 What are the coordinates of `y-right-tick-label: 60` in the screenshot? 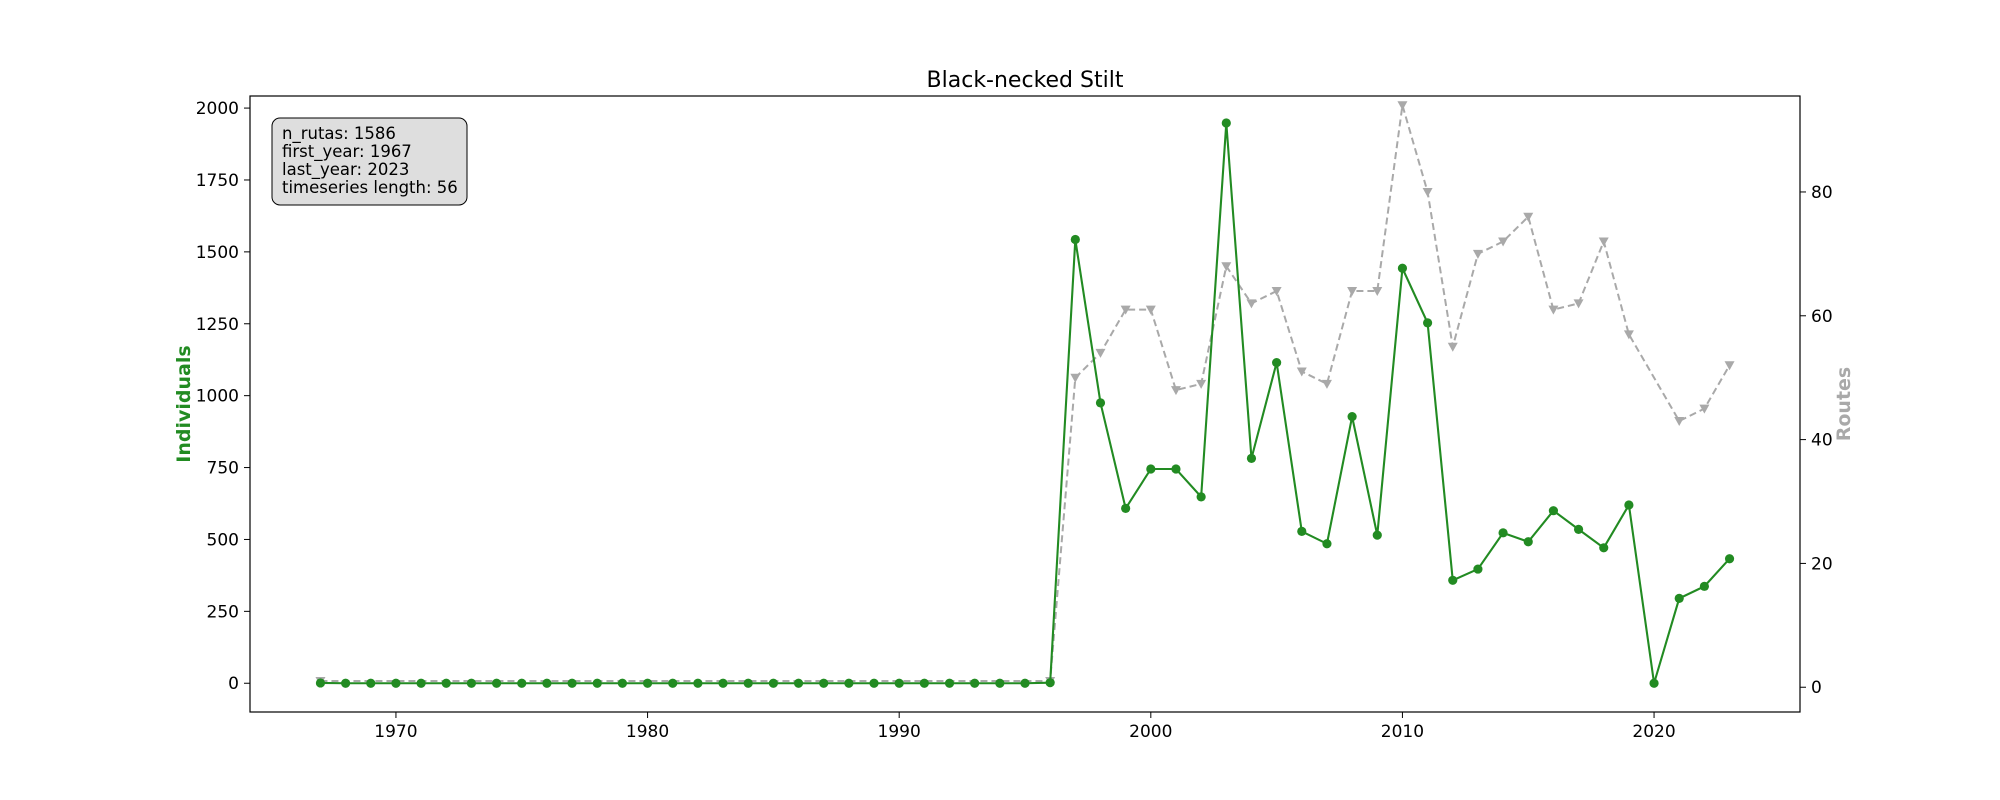 It's located at (1822, 317).